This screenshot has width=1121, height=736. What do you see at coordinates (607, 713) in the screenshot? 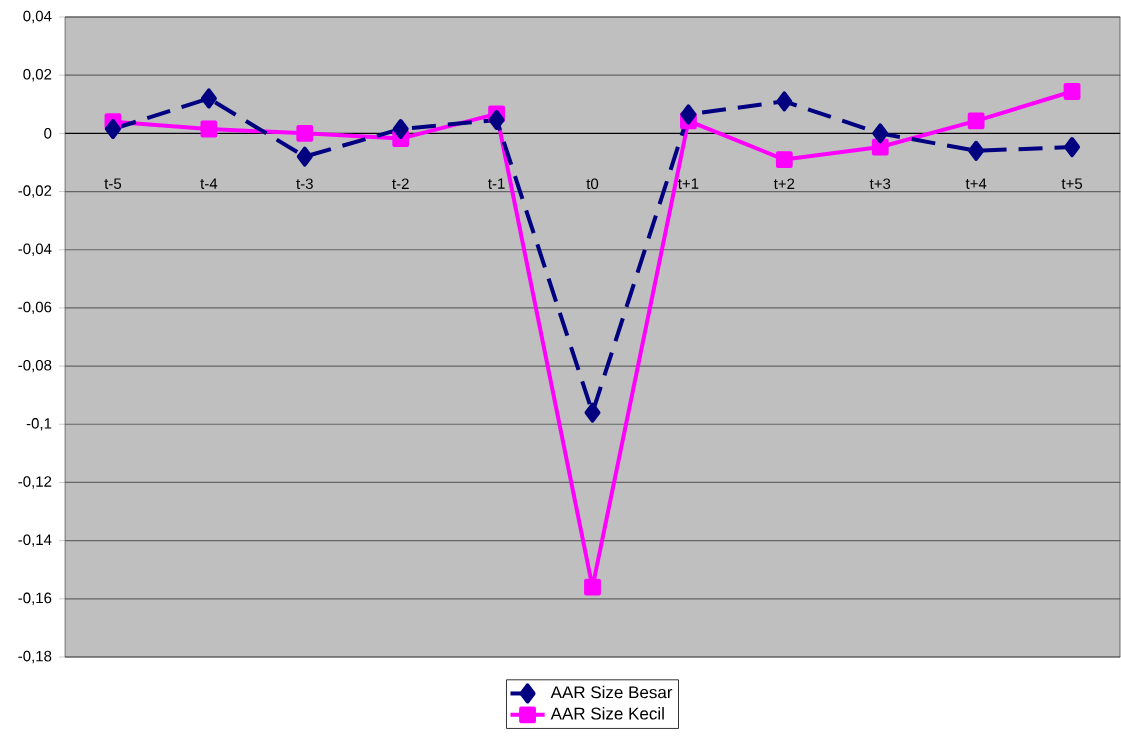
I see `legend-label: AAR Size Kecil` at bounding box center [607, 713].